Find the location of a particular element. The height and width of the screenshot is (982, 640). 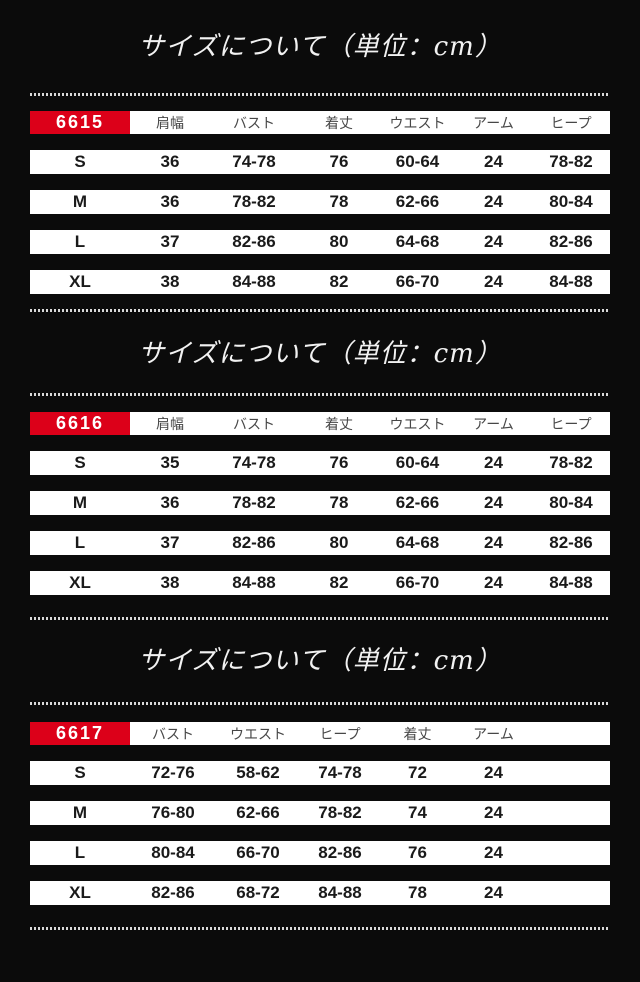

column-header: 肩幅 is located at coordinates (170, 123).